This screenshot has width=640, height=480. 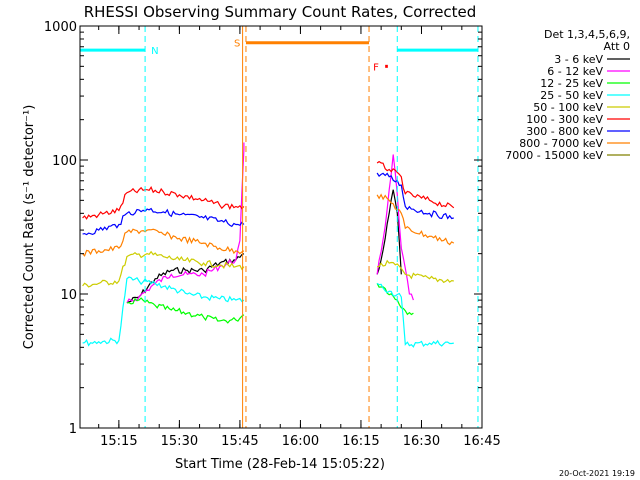 I want to click on legend-header: Att 0, so click(x=617, y=46).